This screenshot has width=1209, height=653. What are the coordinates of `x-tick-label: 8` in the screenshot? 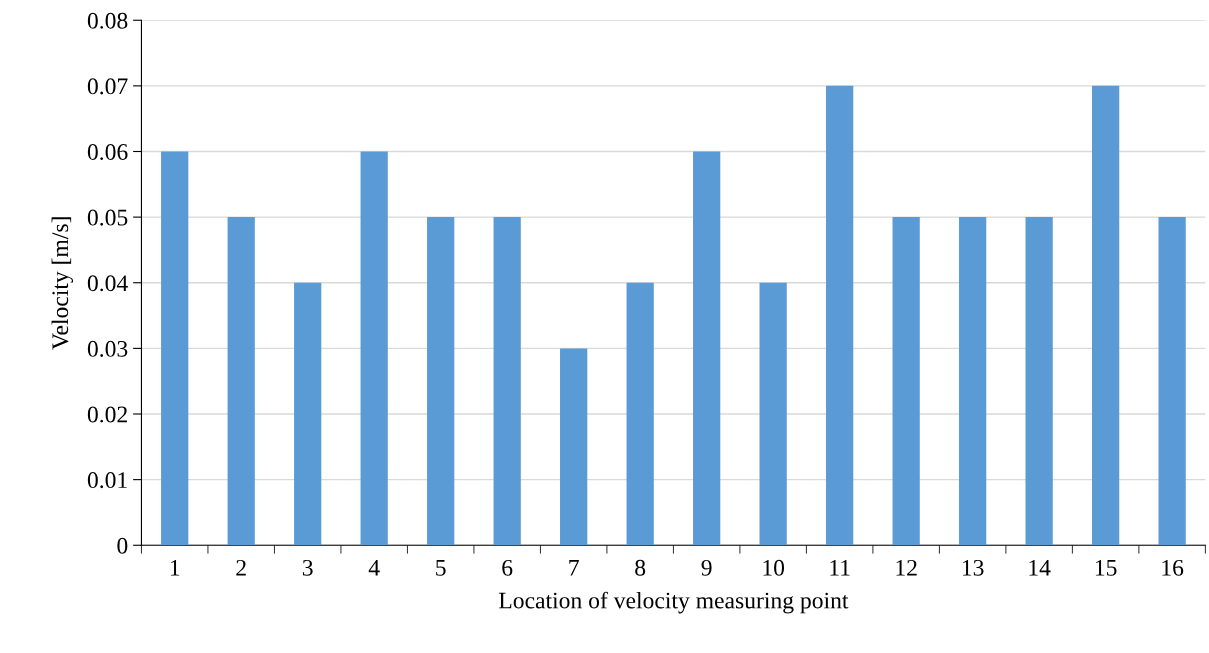 It's located at (640, 567).